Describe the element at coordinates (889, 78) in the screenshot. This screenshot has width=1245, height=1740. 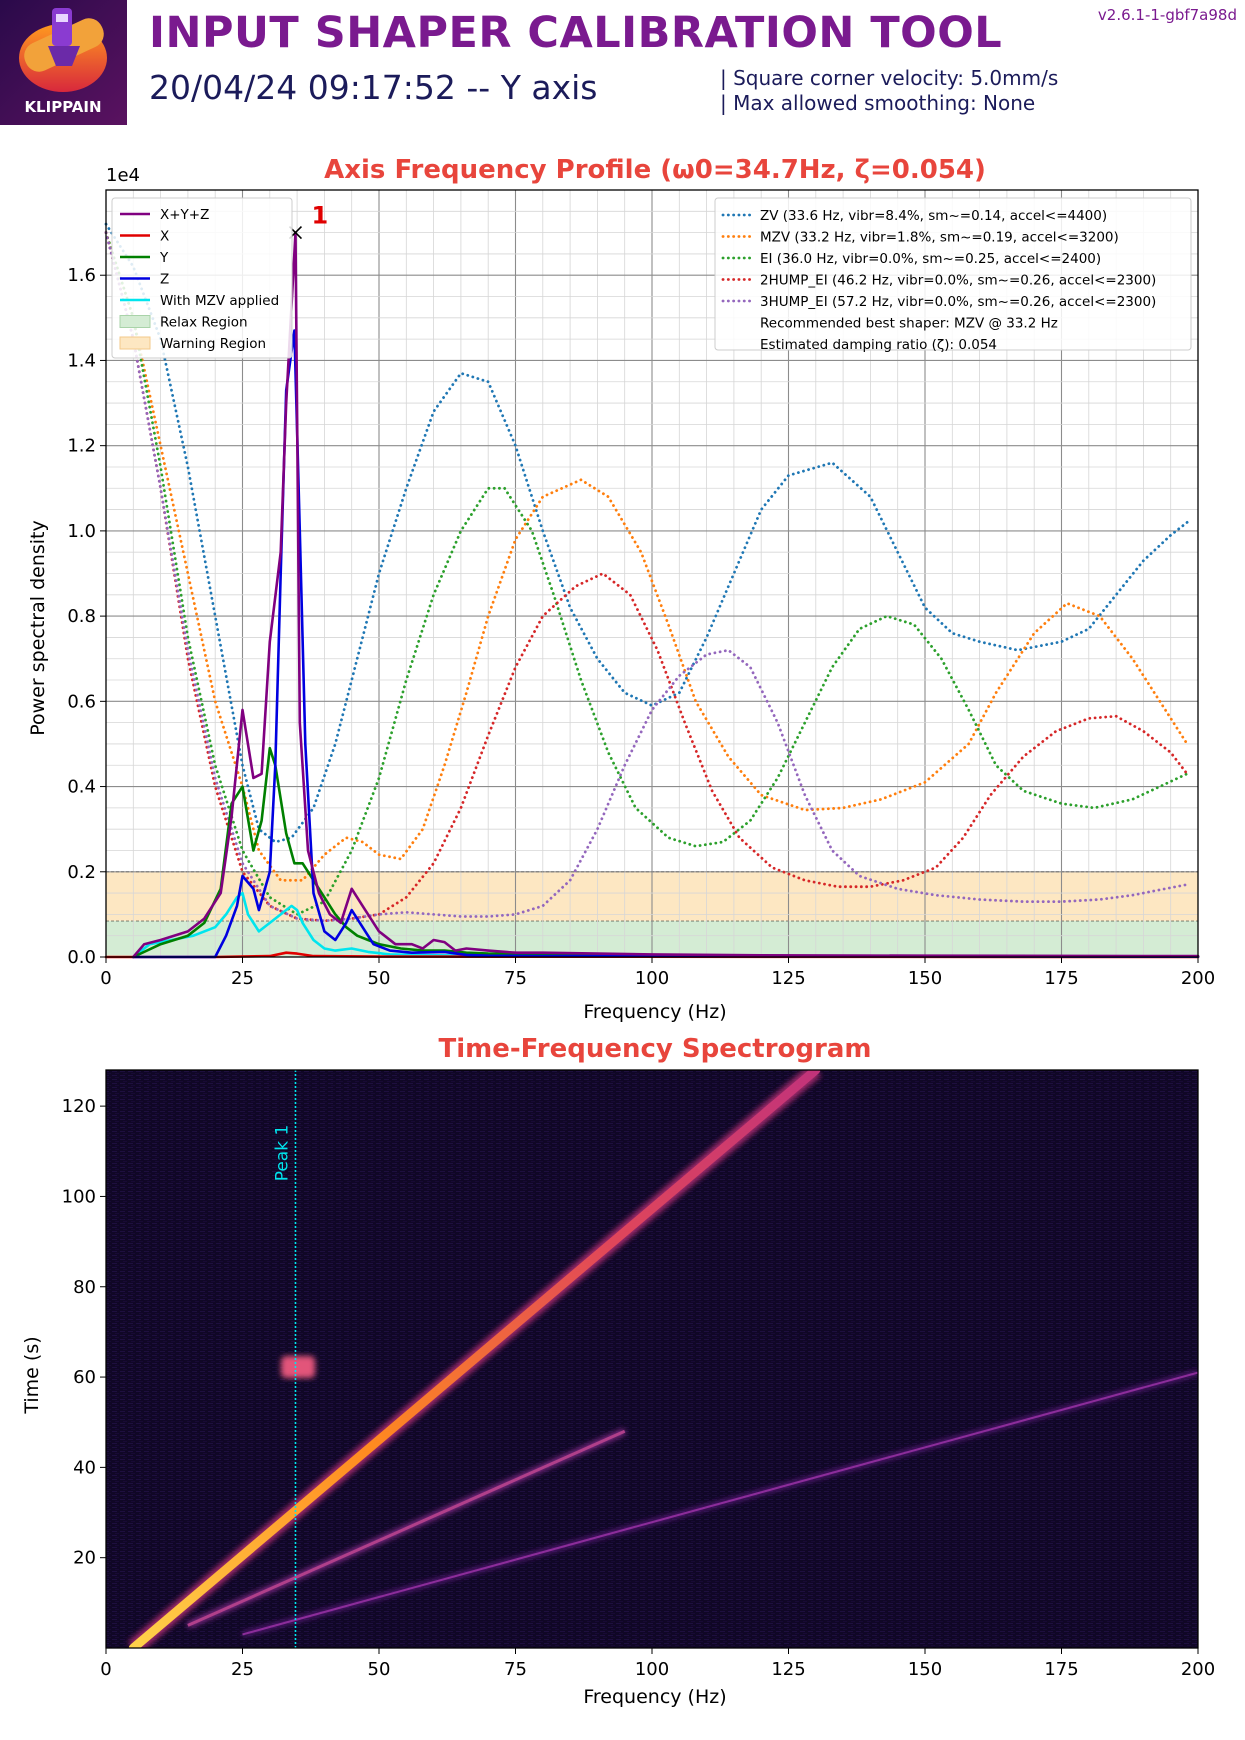
I see `square-corner-velocity: | Square corner velocity: 5.0mm/s` at that location.